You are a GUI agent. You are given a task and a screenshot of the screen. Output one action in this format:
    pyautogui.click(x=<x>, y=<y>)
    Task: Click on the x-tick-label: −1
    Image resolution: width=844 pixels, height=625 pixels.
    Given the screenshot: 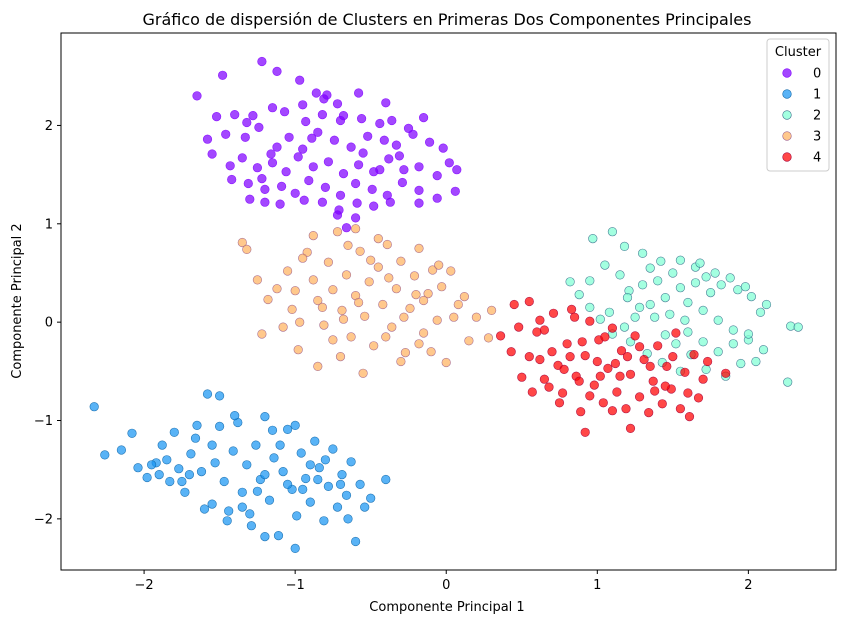 What is the action you would take?
    pyautogui.click(x=295, y=585)
    